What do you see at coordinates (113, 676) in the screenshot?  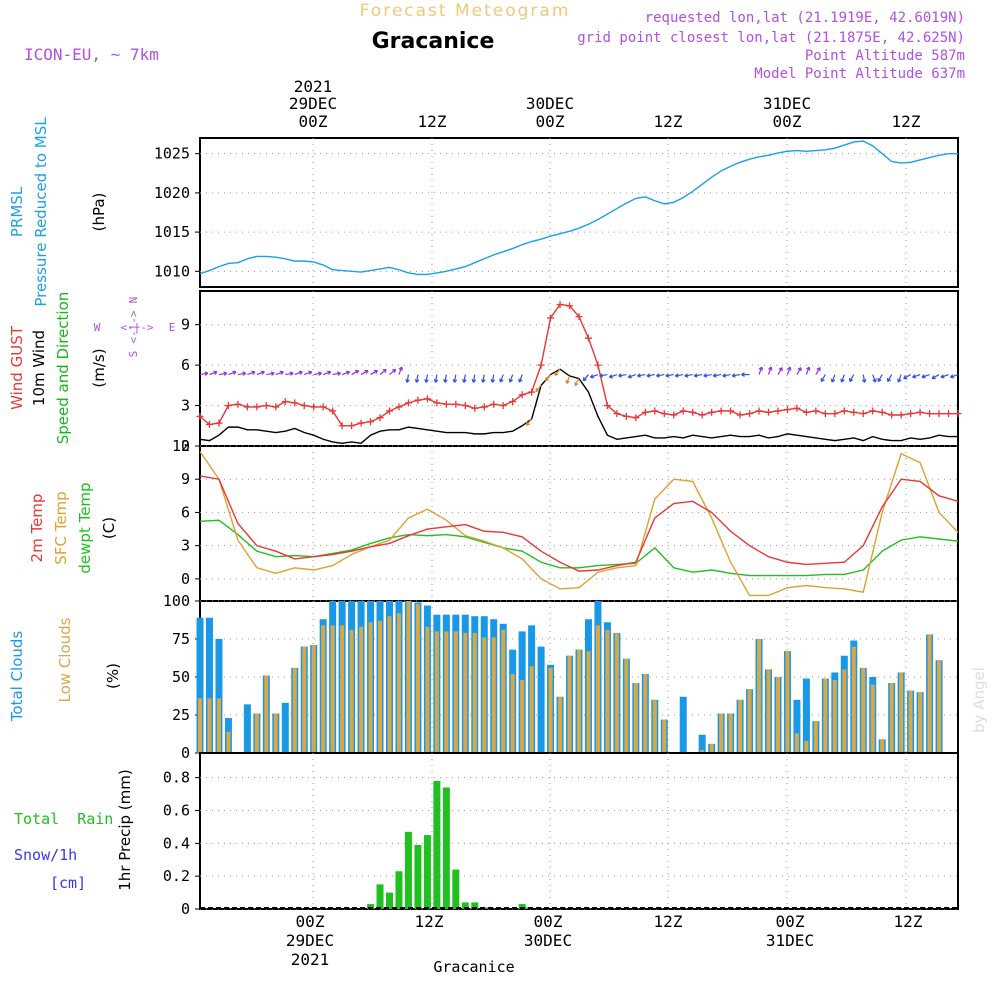 I see `clouds-unit: (%)` at bounding box center [113, 676].